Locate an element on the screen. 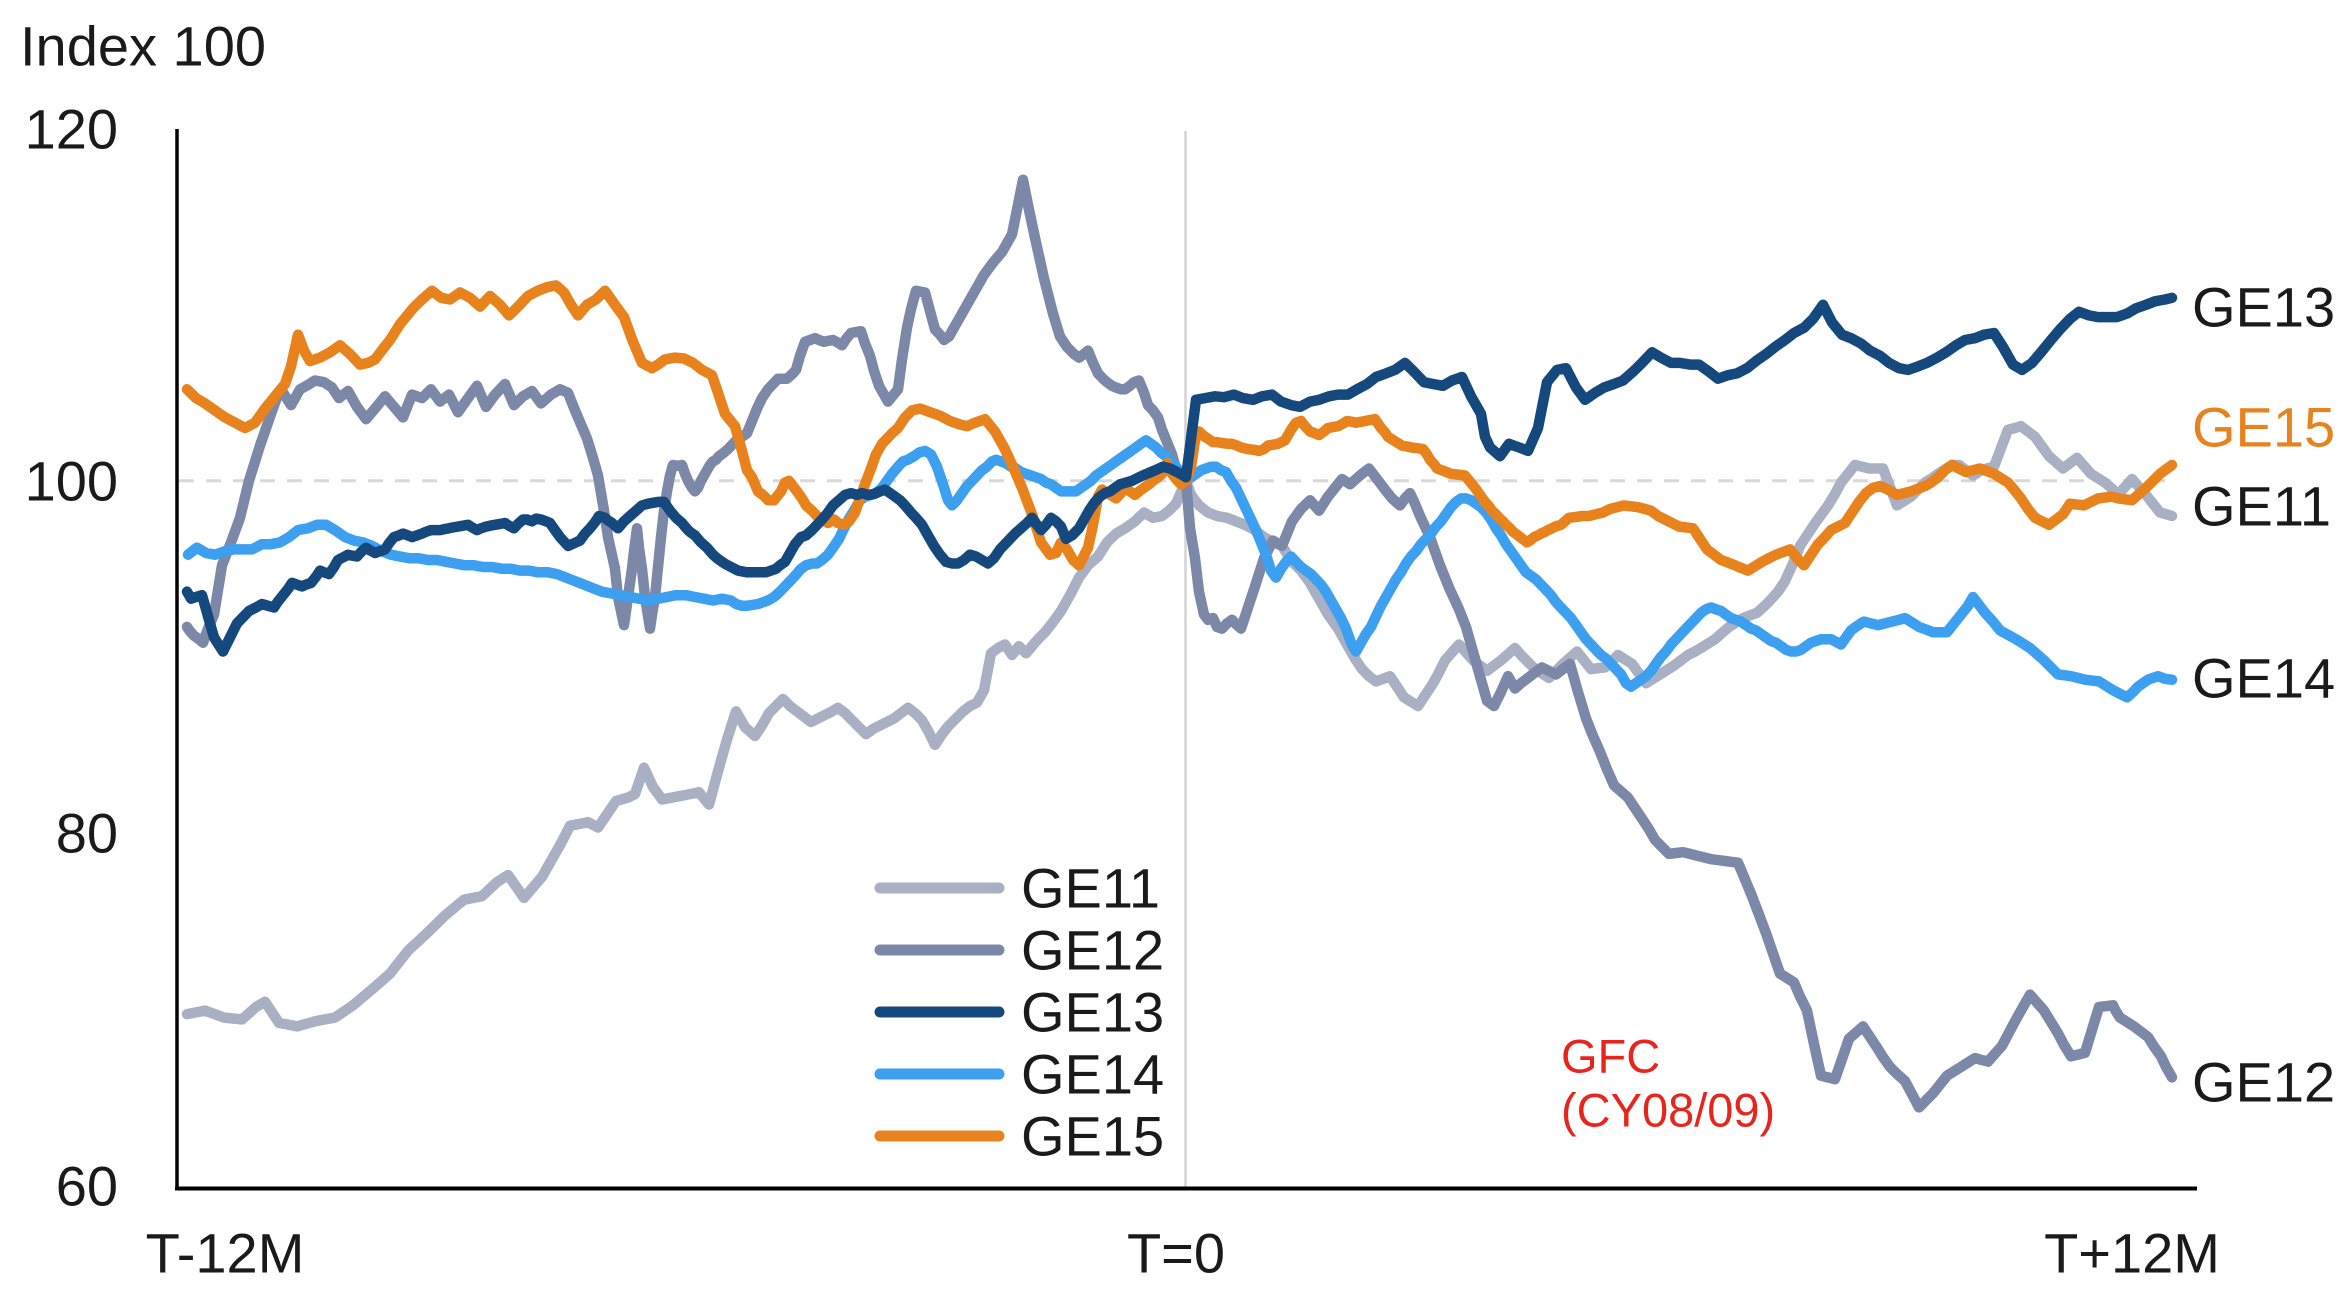 The height and width of the screenshot is (1300, 2339). svg-text: T=0 is located at coordinates (1176, 1253).